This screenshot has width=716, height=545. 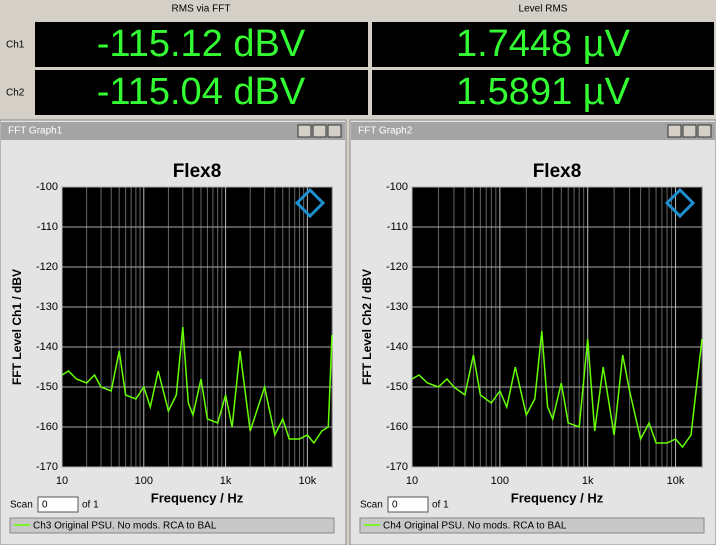 What do you see at coordinates (543, 9) in the screenshot?
I see `column-header: Level RMS` at bounding box center [543, 9].